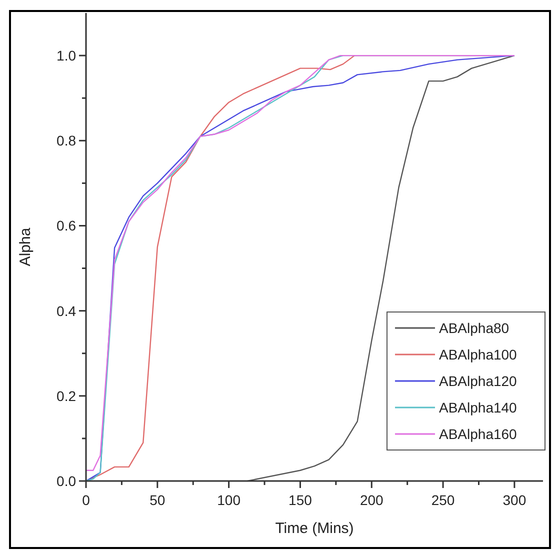  What do you see at coordinates (443, 500) in the screenshot?
I see `x-tick-label: 250` at bounding box center [443, 500].